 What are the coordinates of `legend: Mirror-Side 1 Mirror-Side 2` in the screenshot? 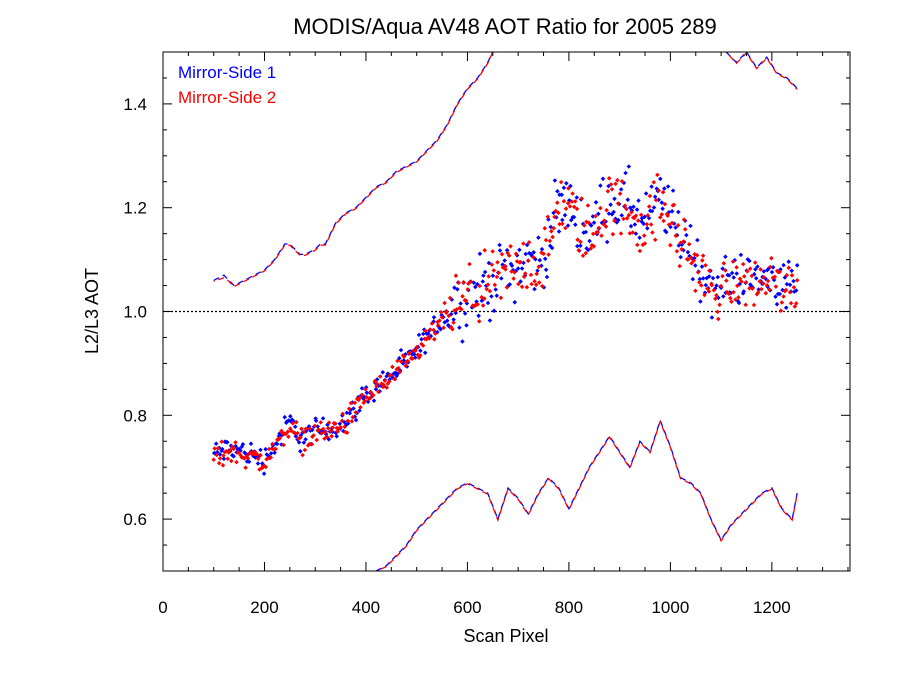 It's located at (227, 85).